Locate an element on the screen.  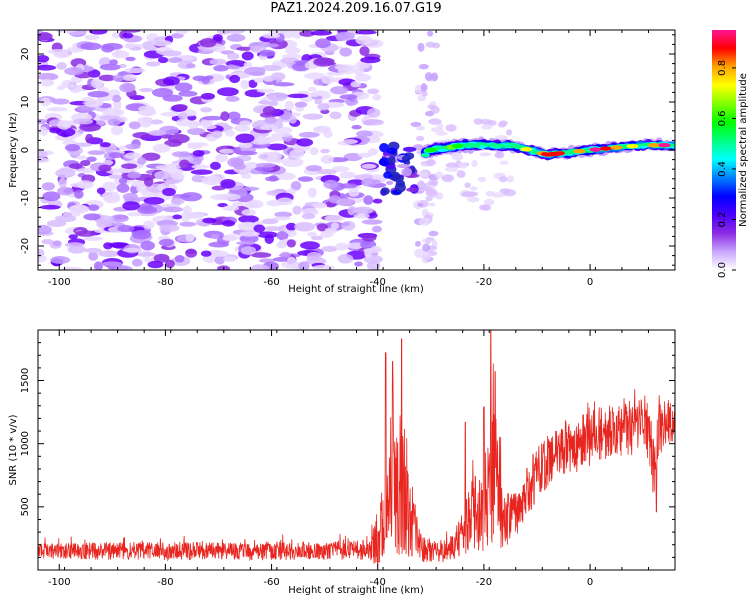
x-tick-label: -80 is located at coordinates (165, 582).